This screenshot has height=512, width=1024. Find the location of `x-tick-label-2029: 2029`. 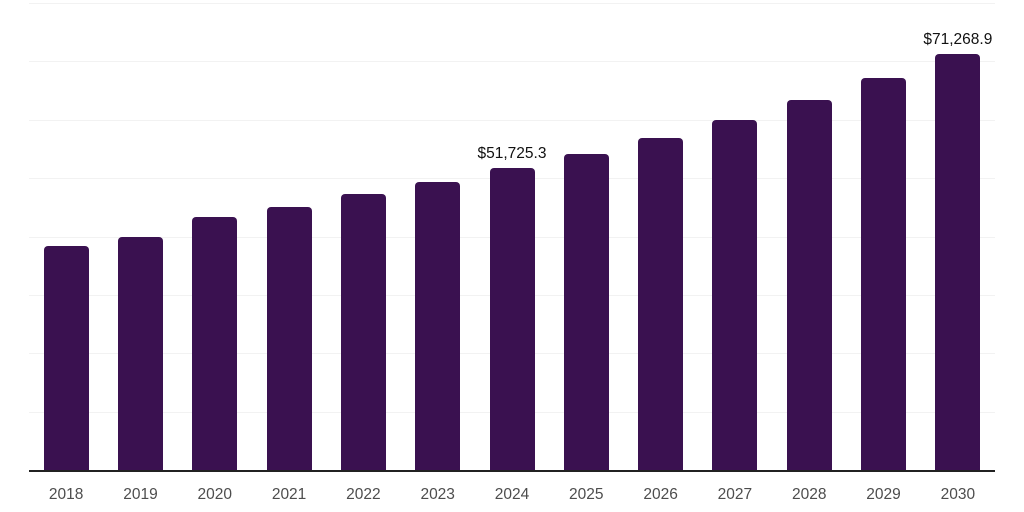

x-tick-label-2029: 2029 is located at coordinates (883, 494).